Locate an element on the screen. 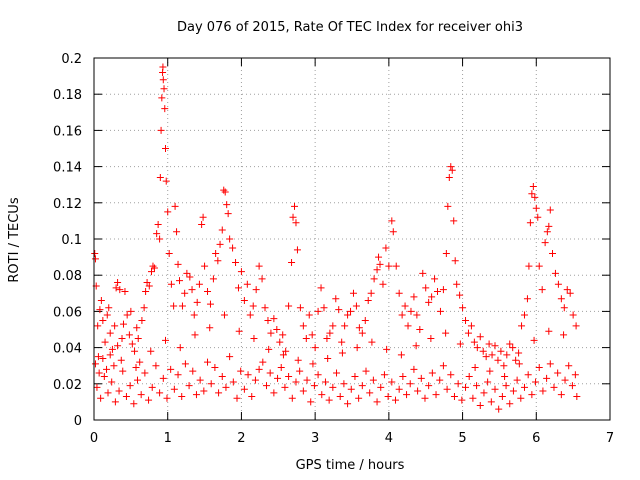  x-tick-label: 6 is located at coordinates (536, 438).